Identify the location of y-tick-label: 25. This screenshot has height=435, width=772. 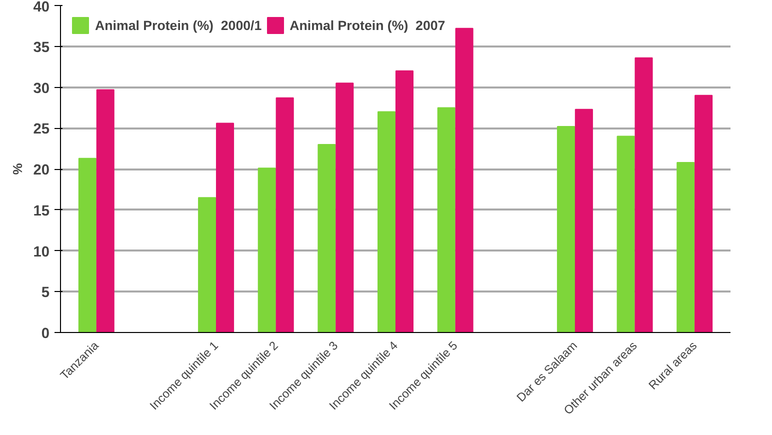
(41, 130).